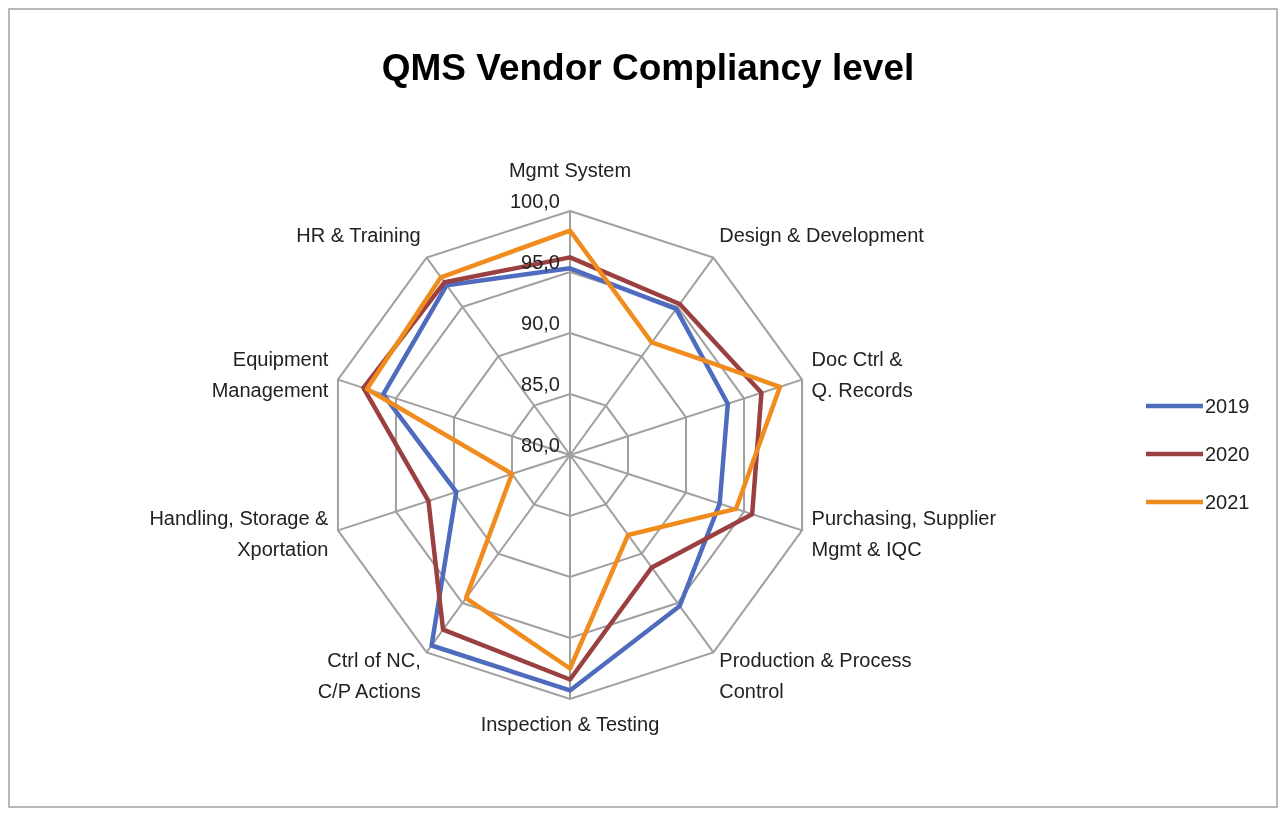  Describe the element at coordinates (534, 201) in the screenshot. I see `y-tick-label: 100,0` at that location.